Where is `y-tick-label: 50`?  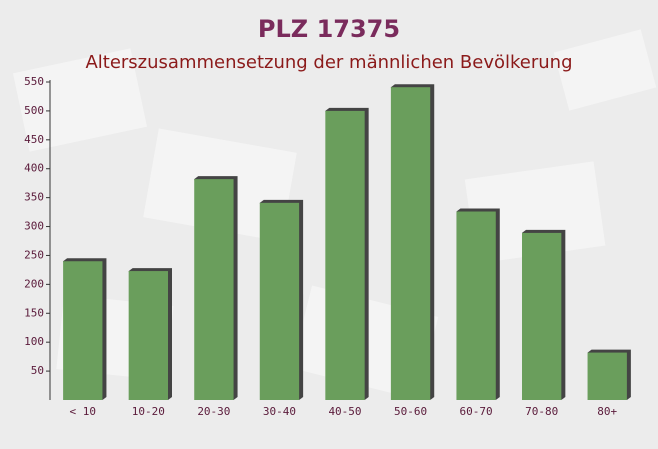
y-tick-label: 50 is located at coordinates (37, 370).